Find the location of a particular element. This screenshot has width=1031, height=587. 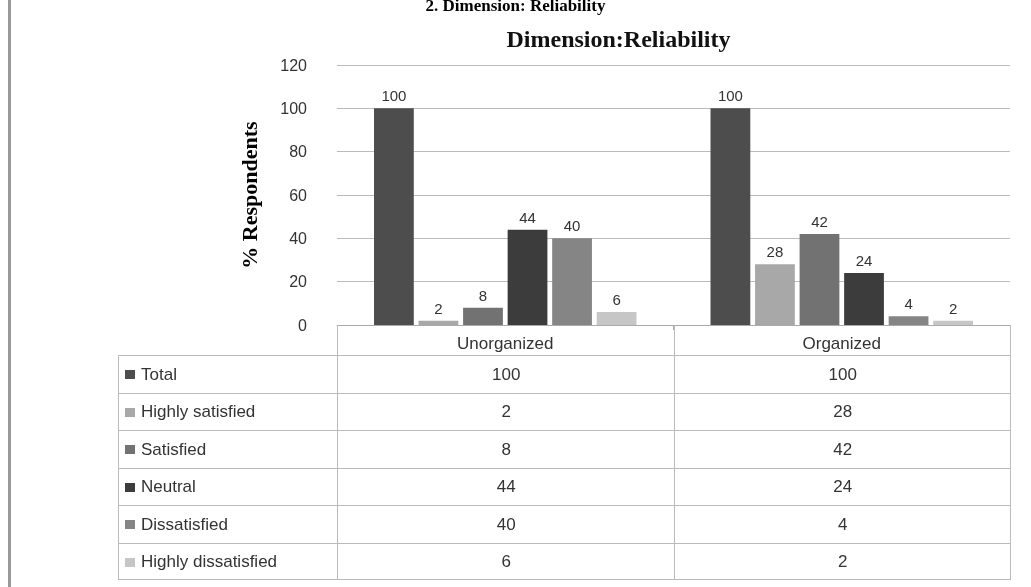

legend-label: Satisfied is located at coordinates (174, 449).